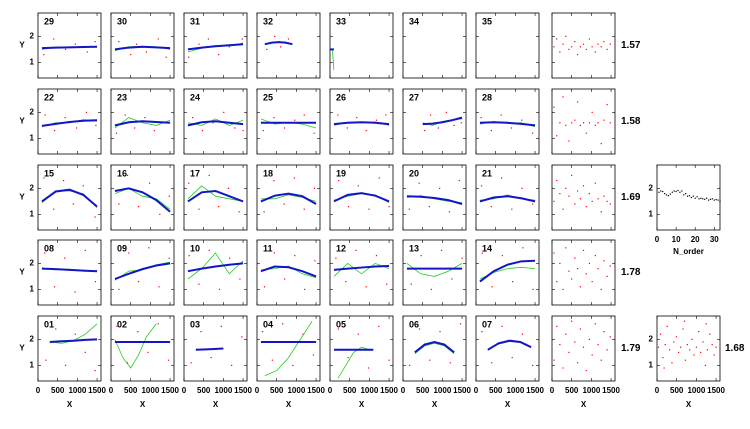  I want to click on x-tick-label: 30, so click(714, 239).